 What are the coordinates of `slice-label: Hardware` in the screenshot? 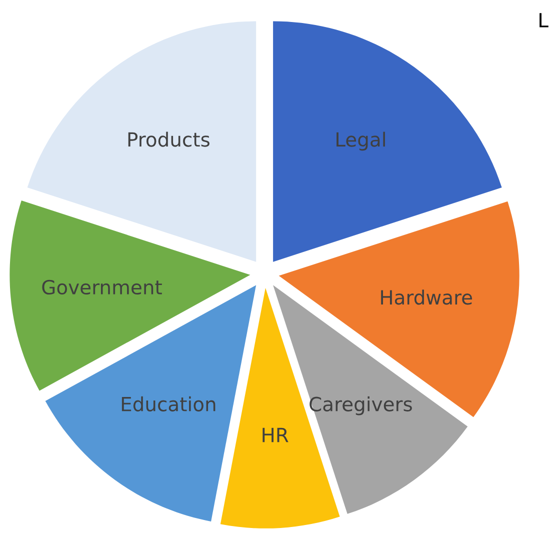 It's located at (426, 297).